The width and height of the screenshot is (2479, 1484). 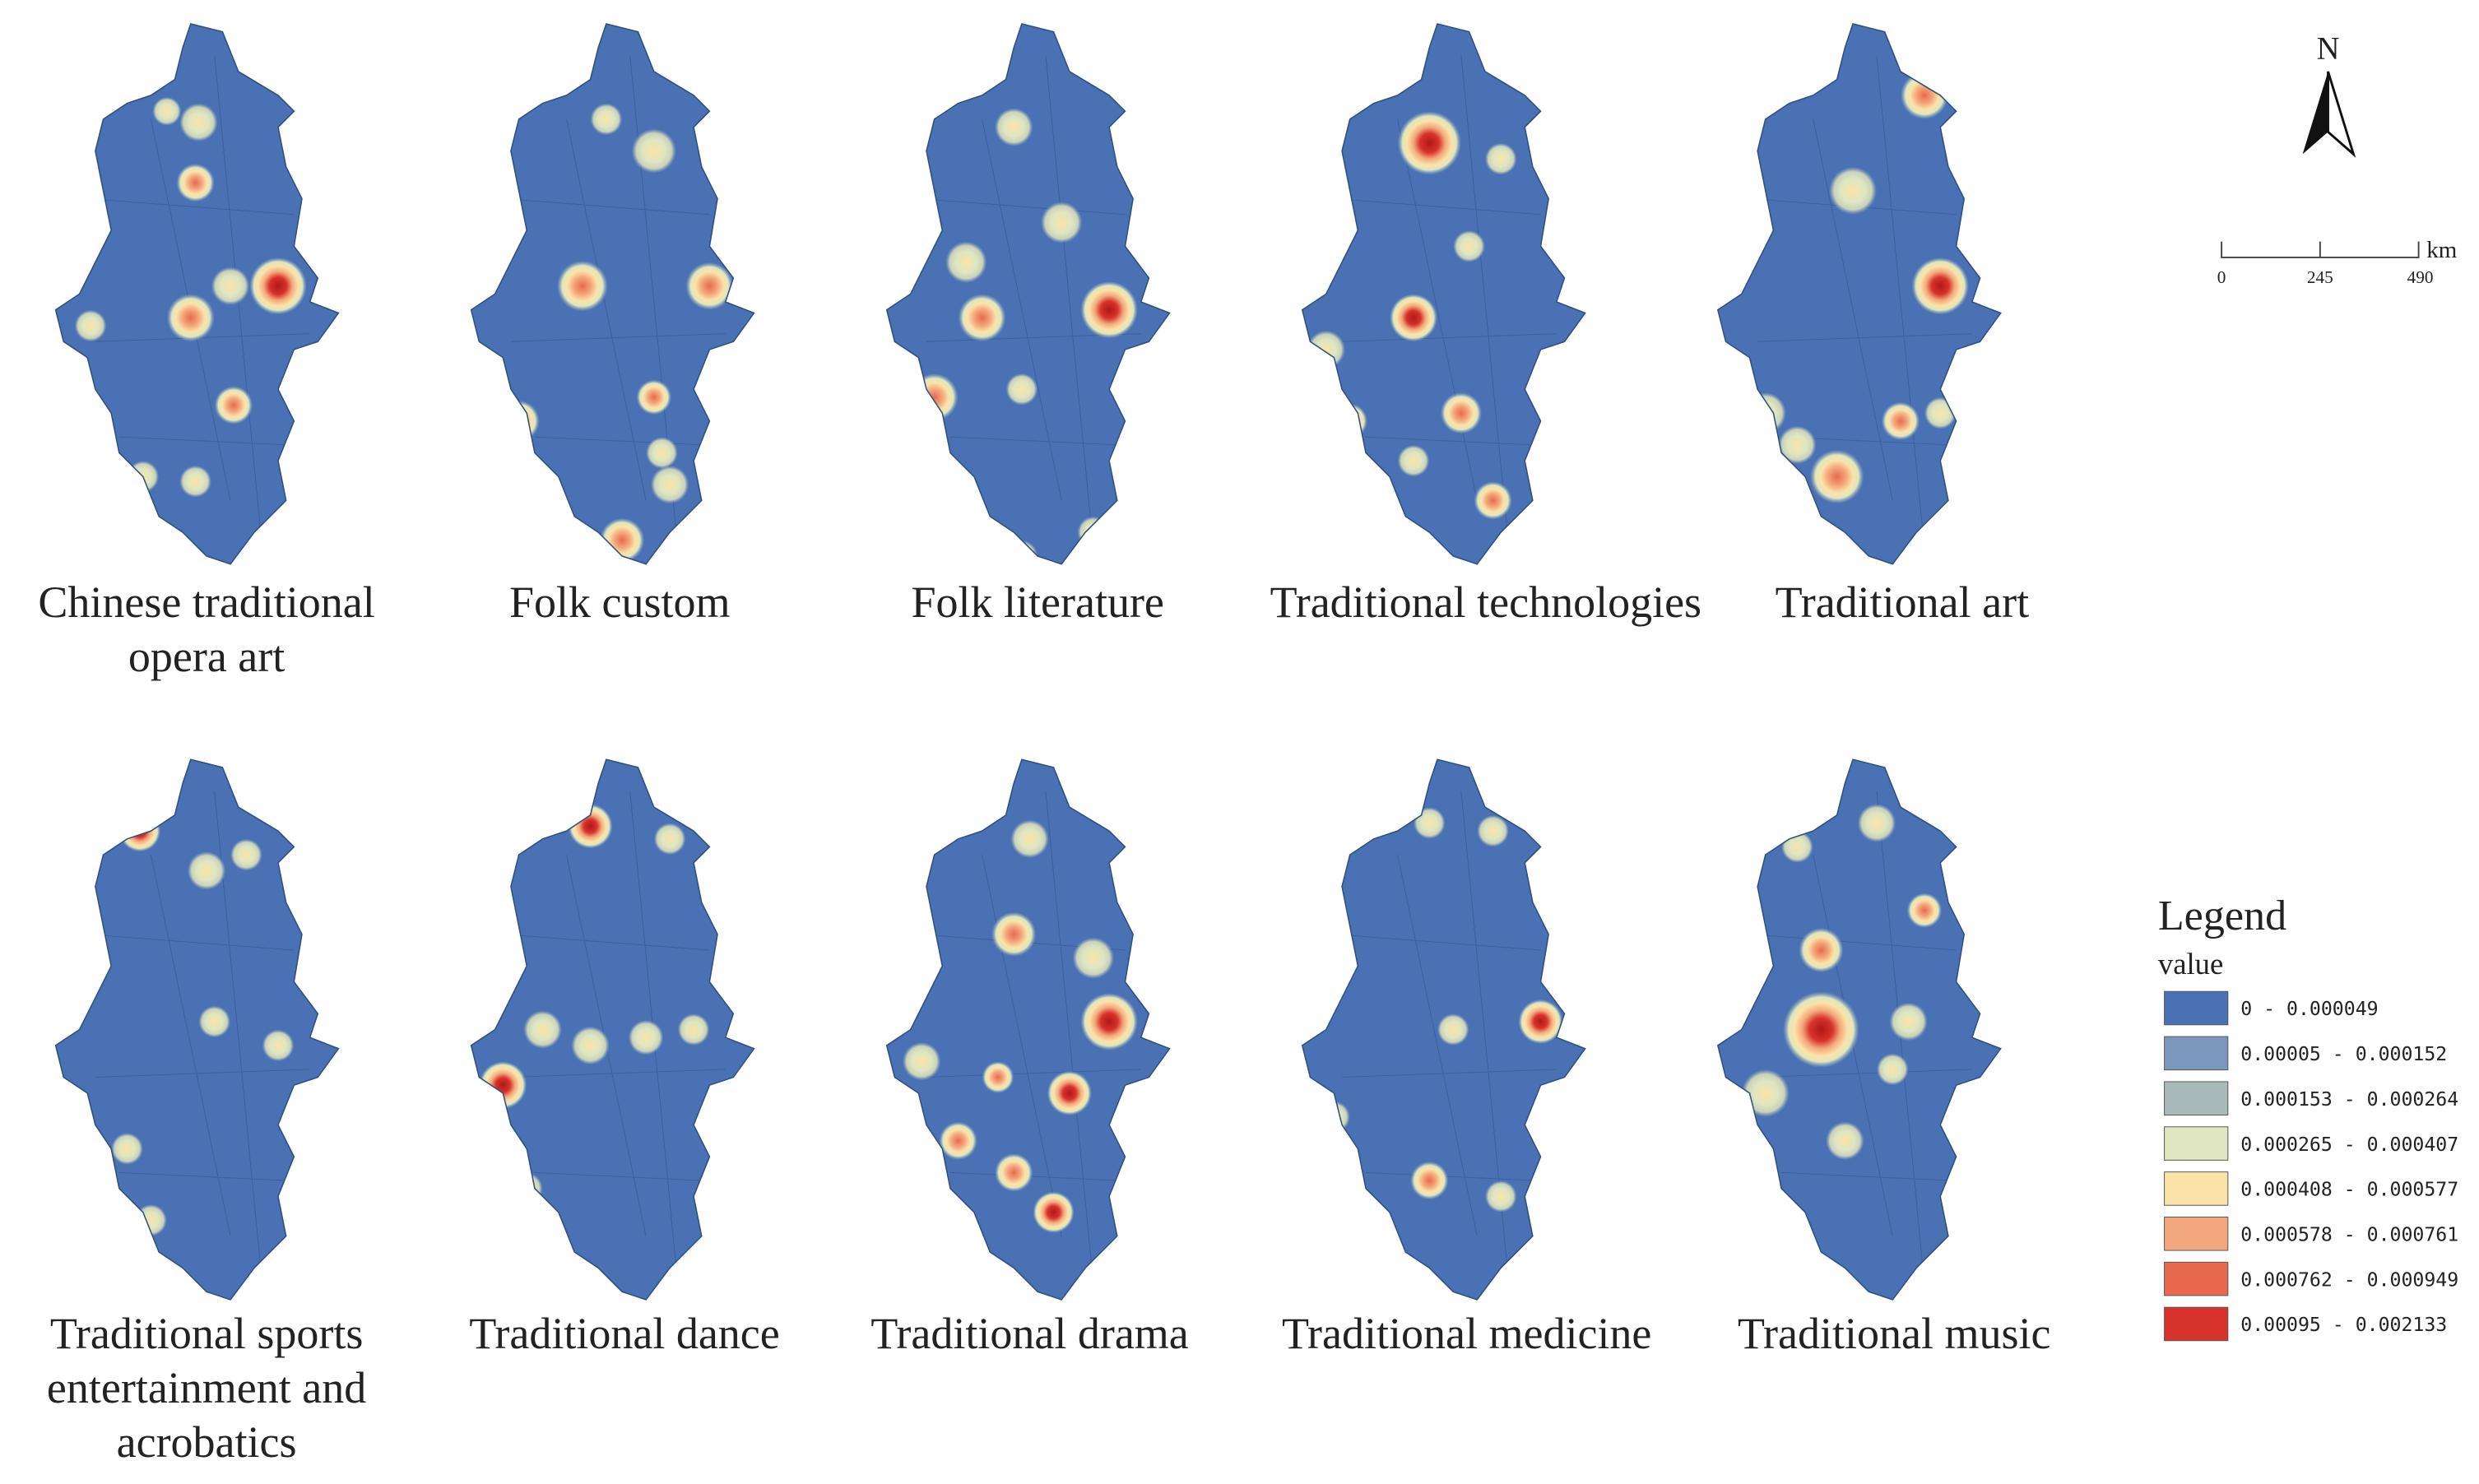 I want to click on panel-title: Traditional art, so click(x=1902, y=602).